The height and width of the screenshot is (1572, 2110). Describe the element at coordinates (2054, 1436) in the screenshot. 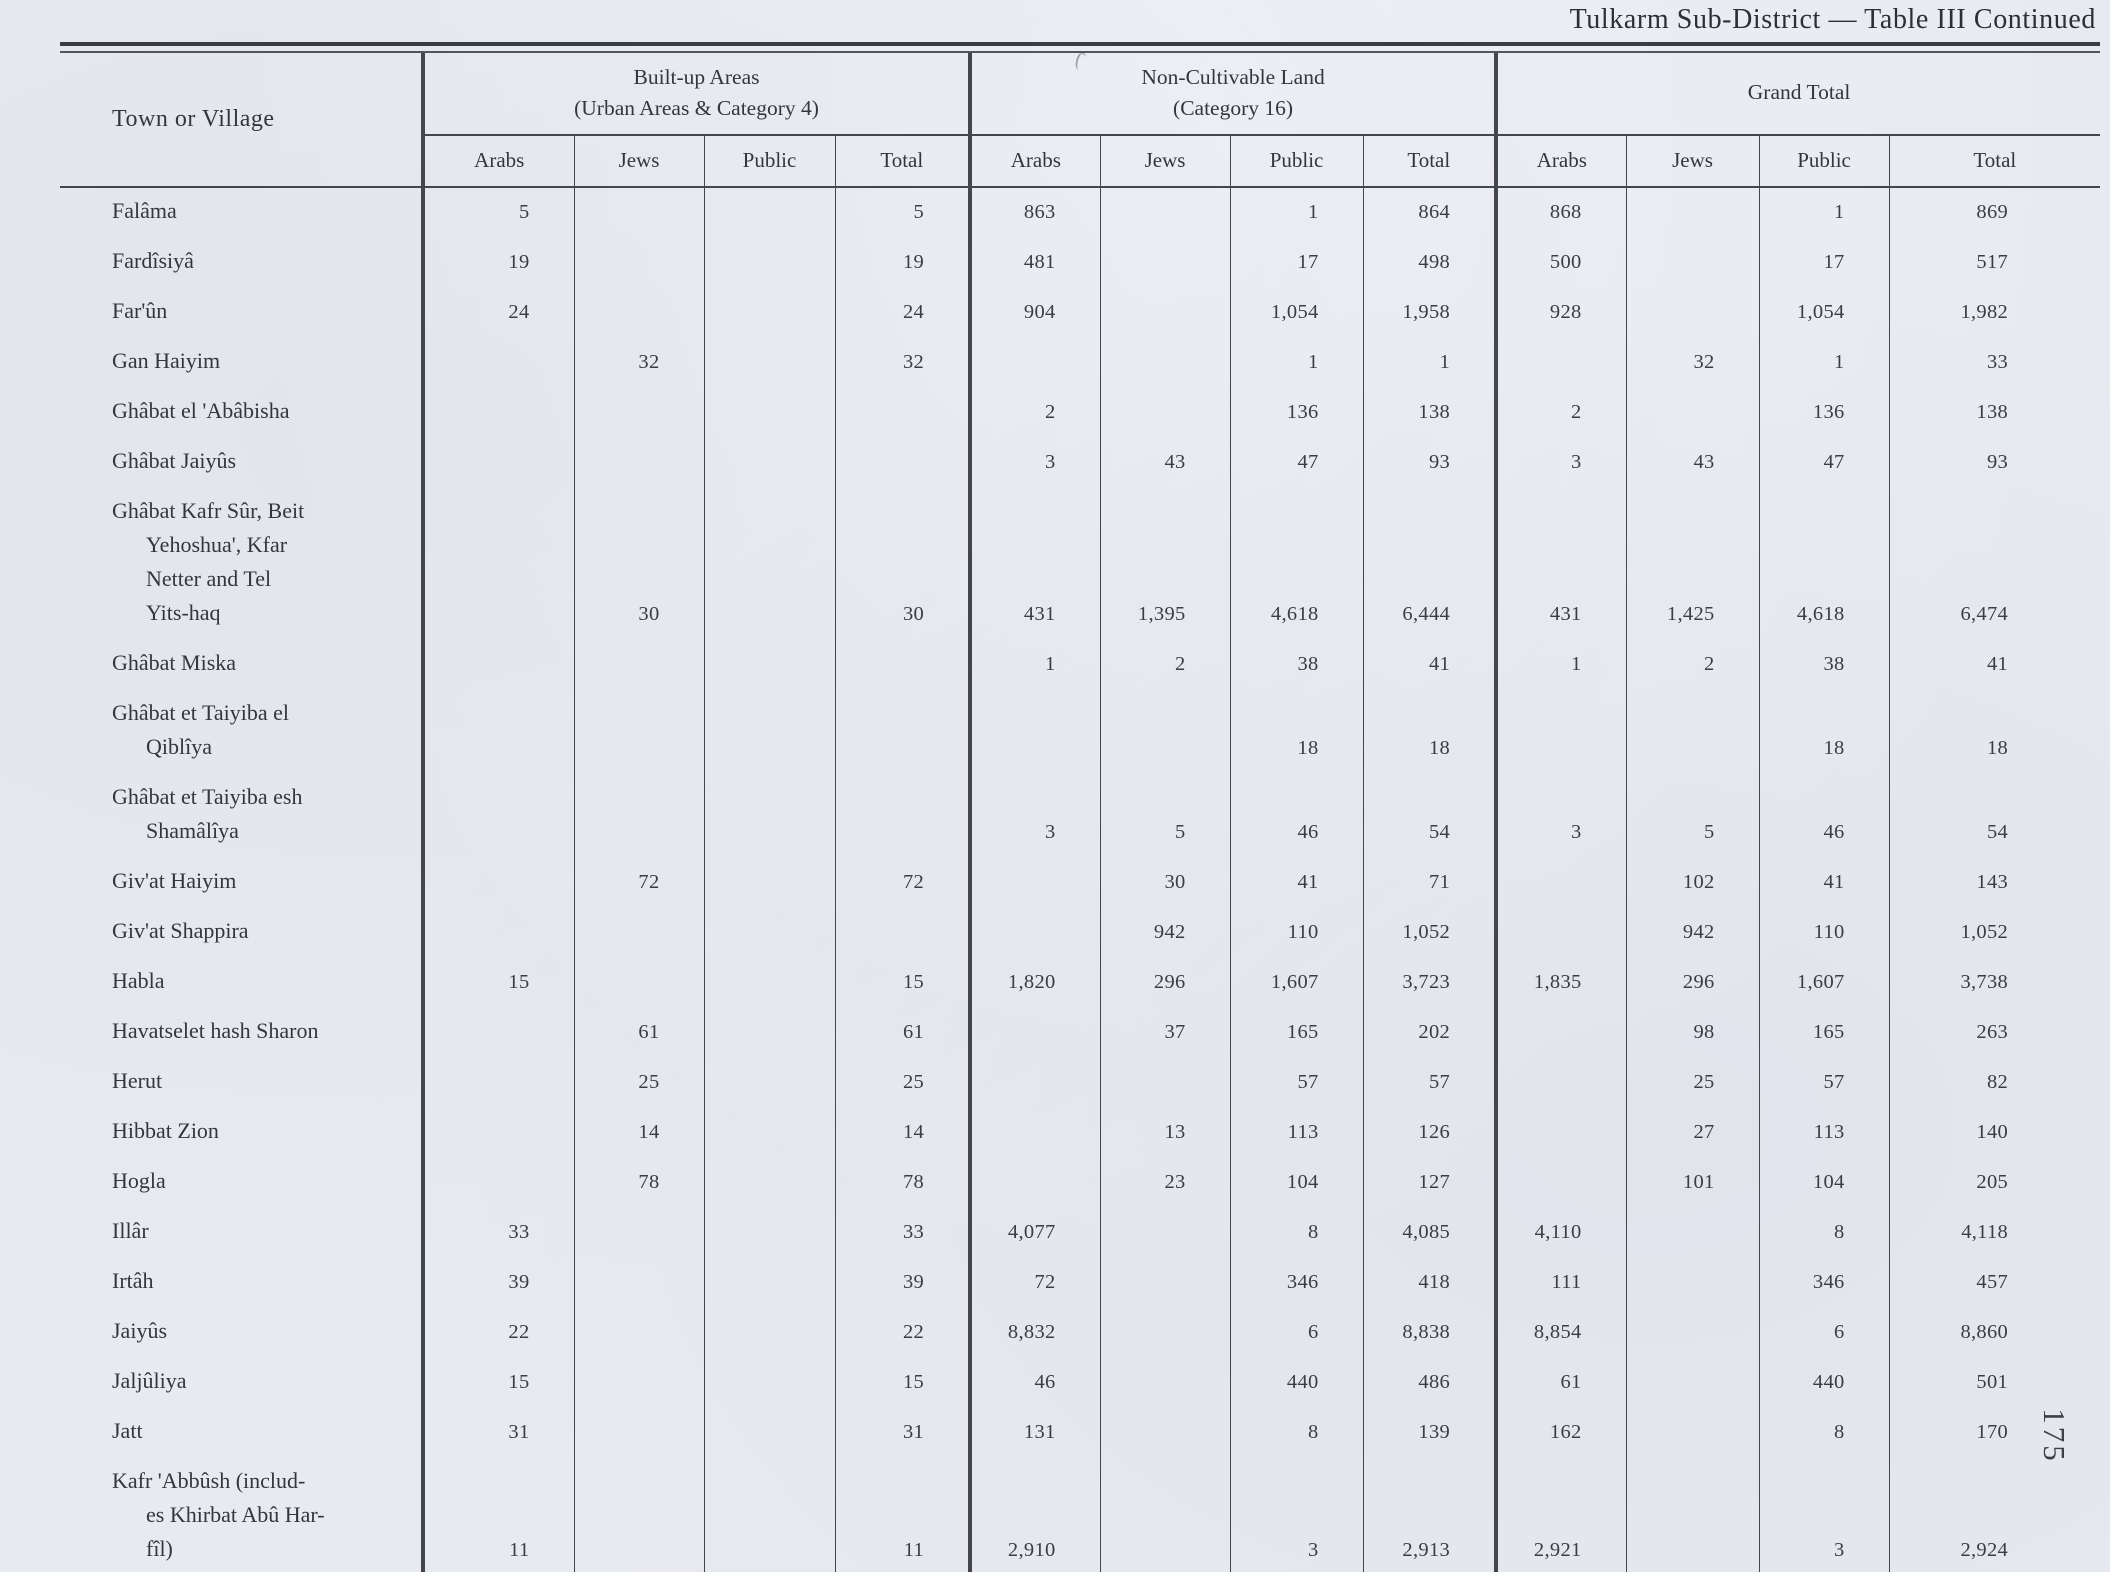

I see `page-number: 175` at that location.